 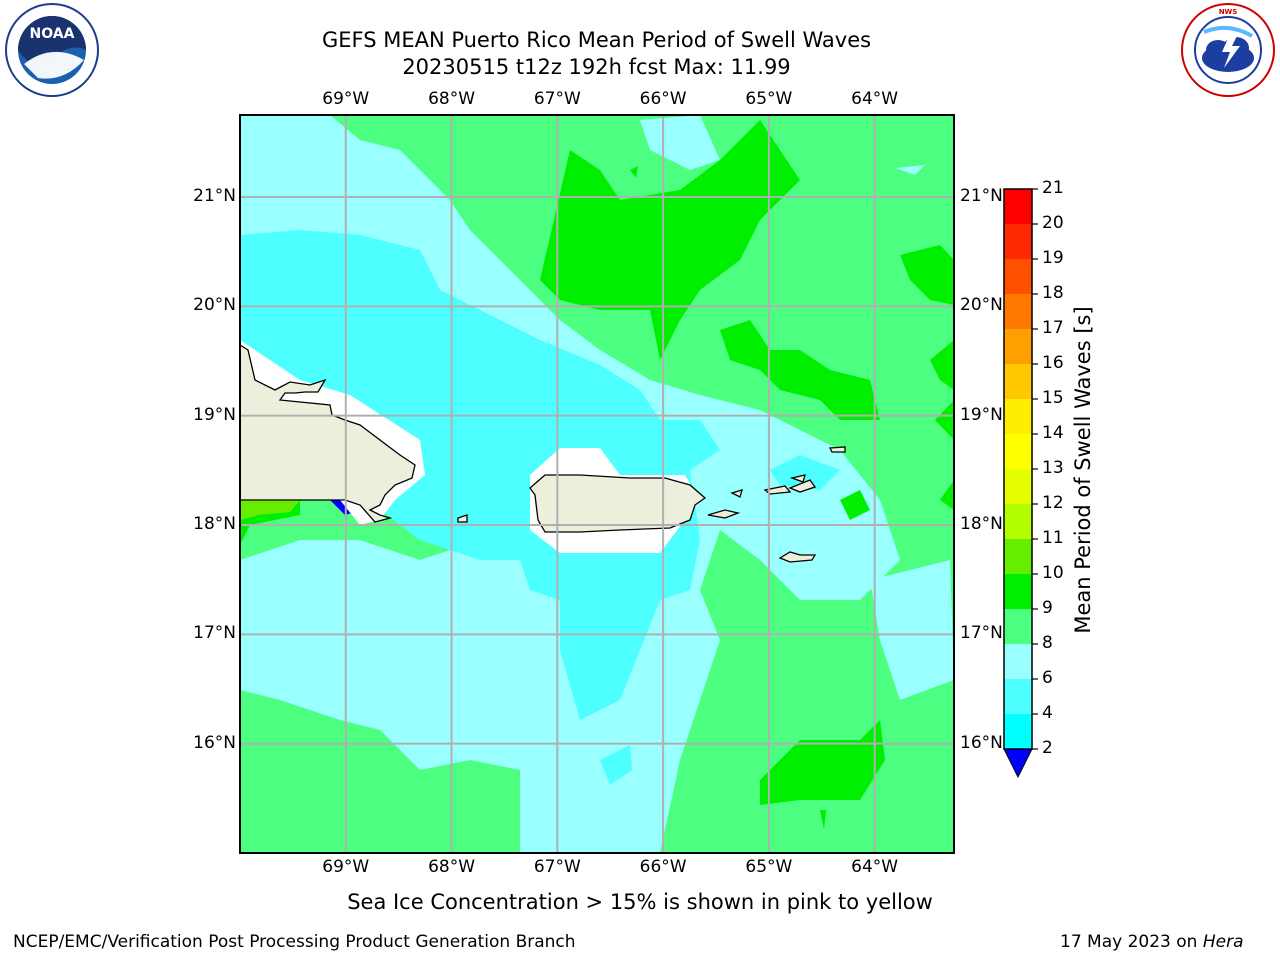 I want to click on colorbar-label: 8, so click(x=1047, y=643).